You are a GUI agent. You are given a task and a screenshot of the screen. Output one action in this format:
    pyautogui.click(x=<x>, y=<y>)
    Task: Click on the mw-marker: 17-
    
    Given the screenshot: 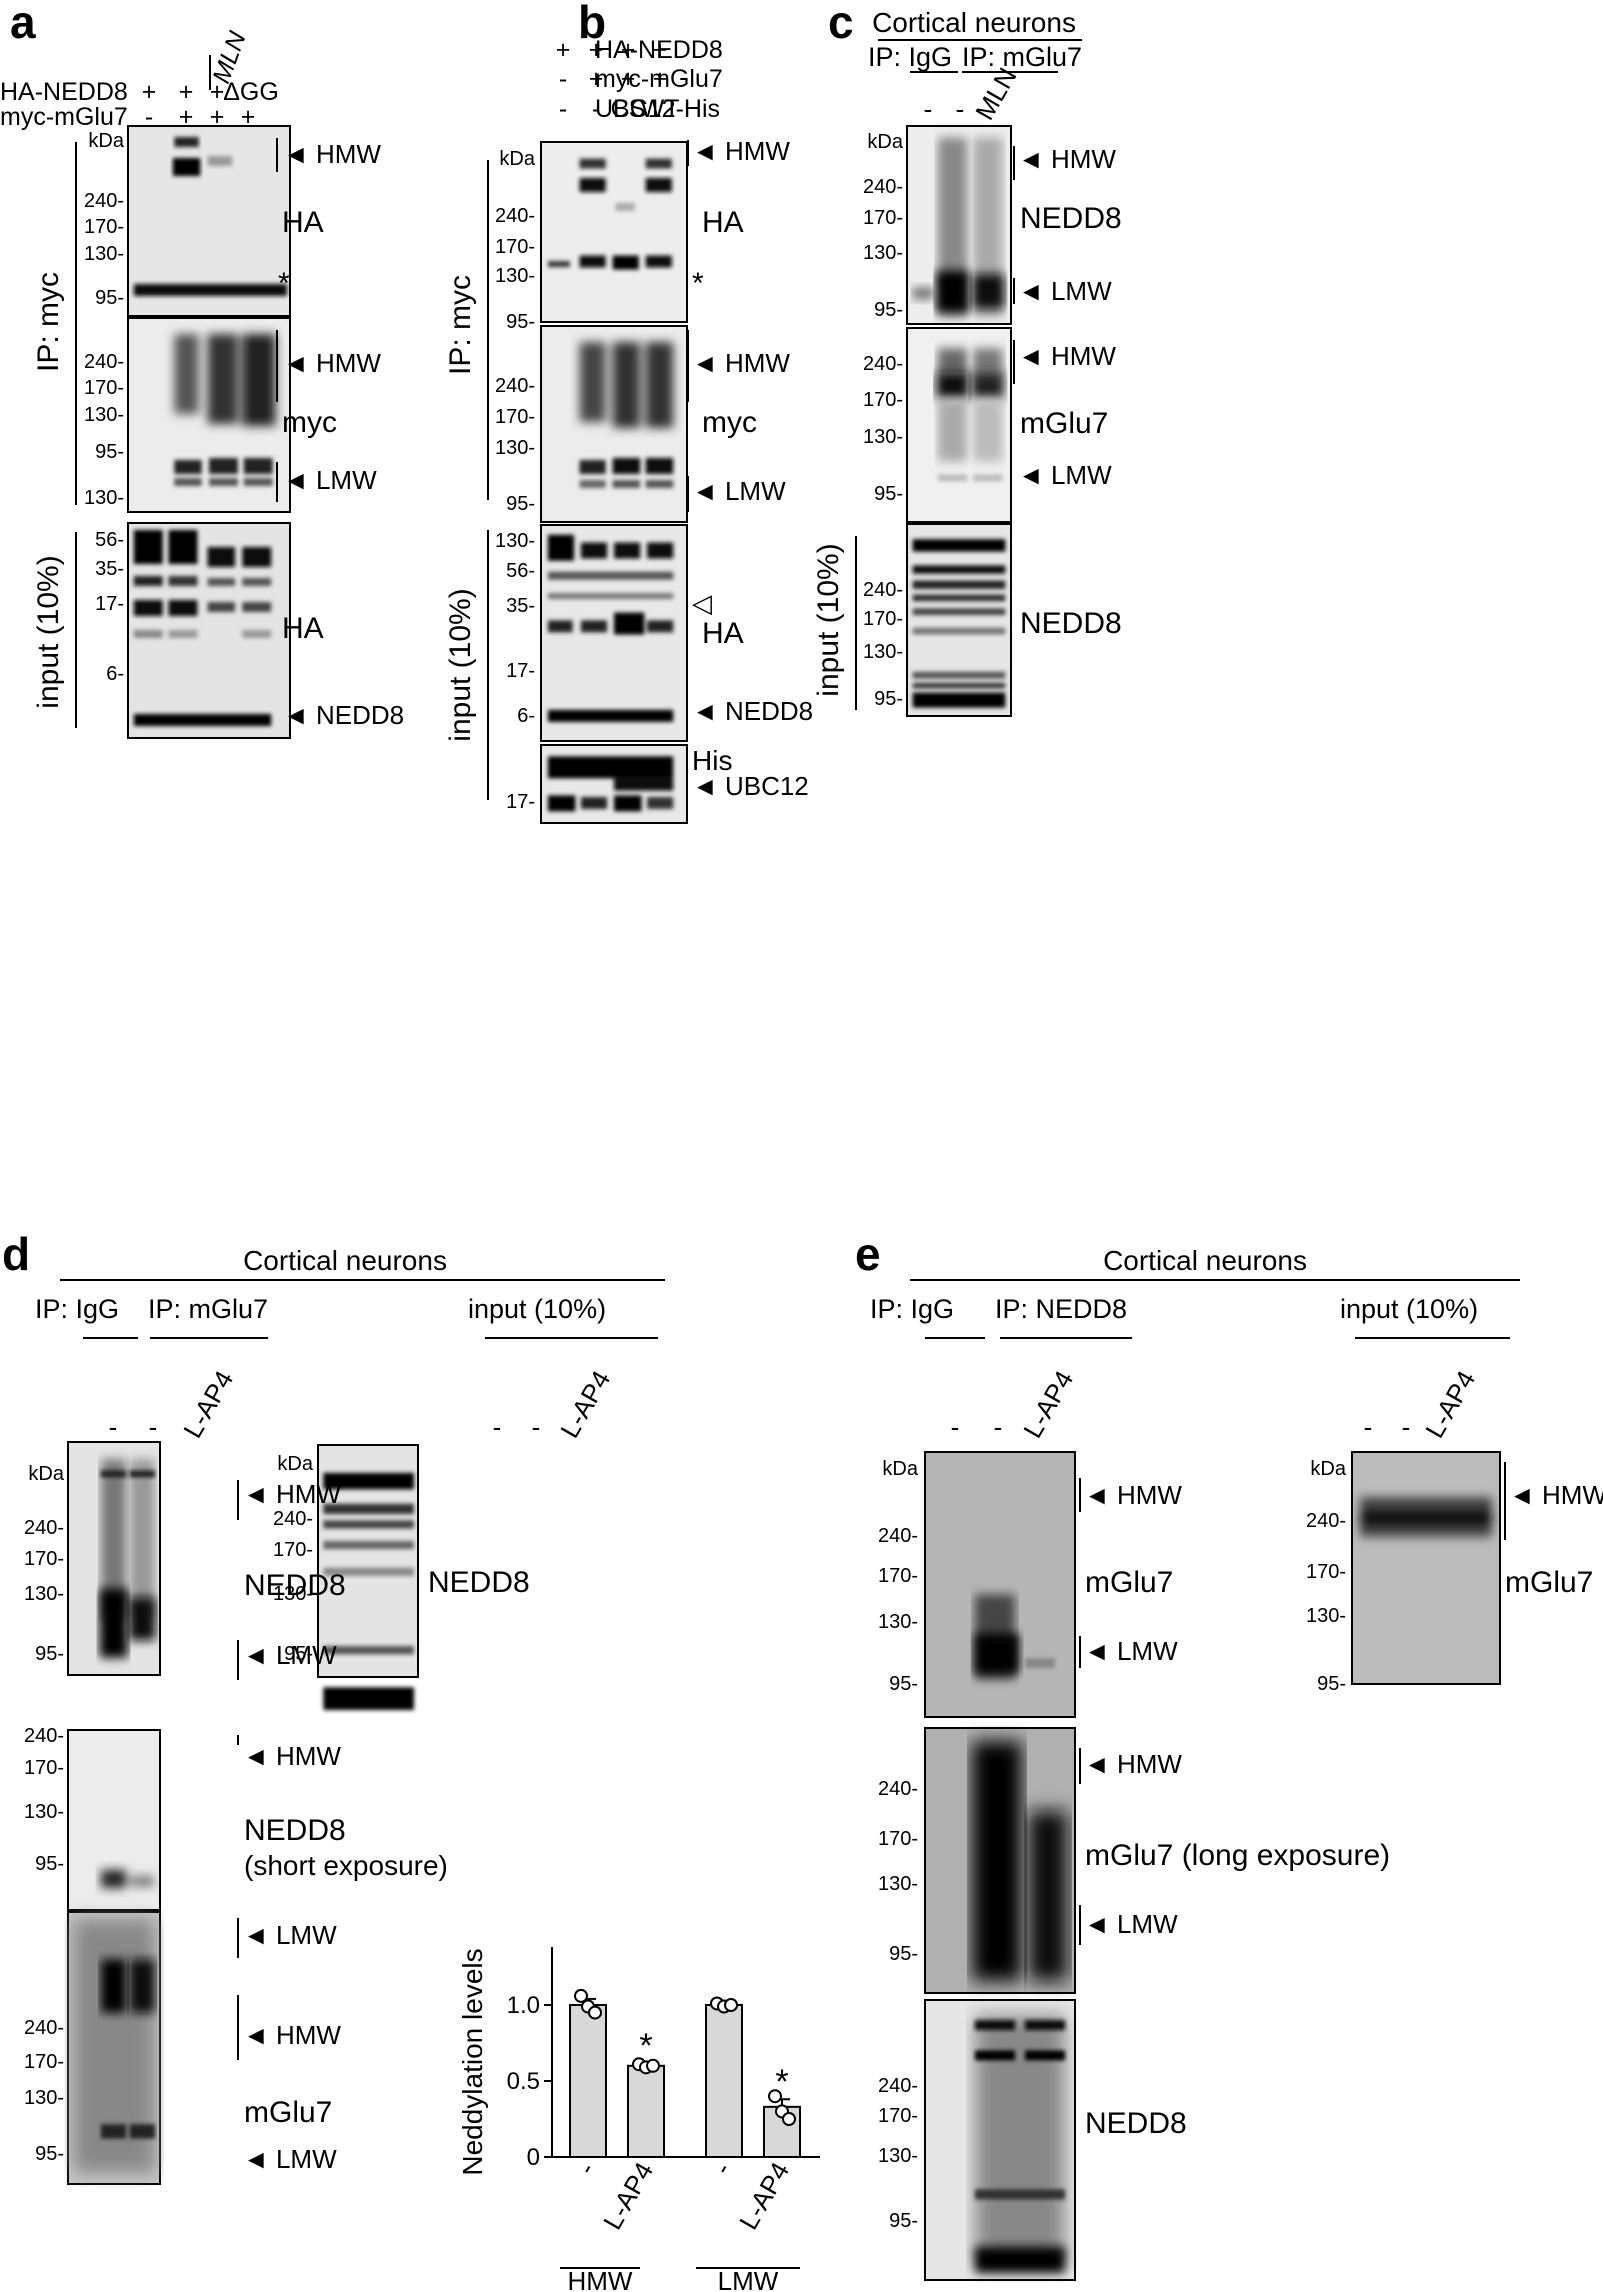 What is the action you would take?
    pyautogui.click(x=109, y=604)
    